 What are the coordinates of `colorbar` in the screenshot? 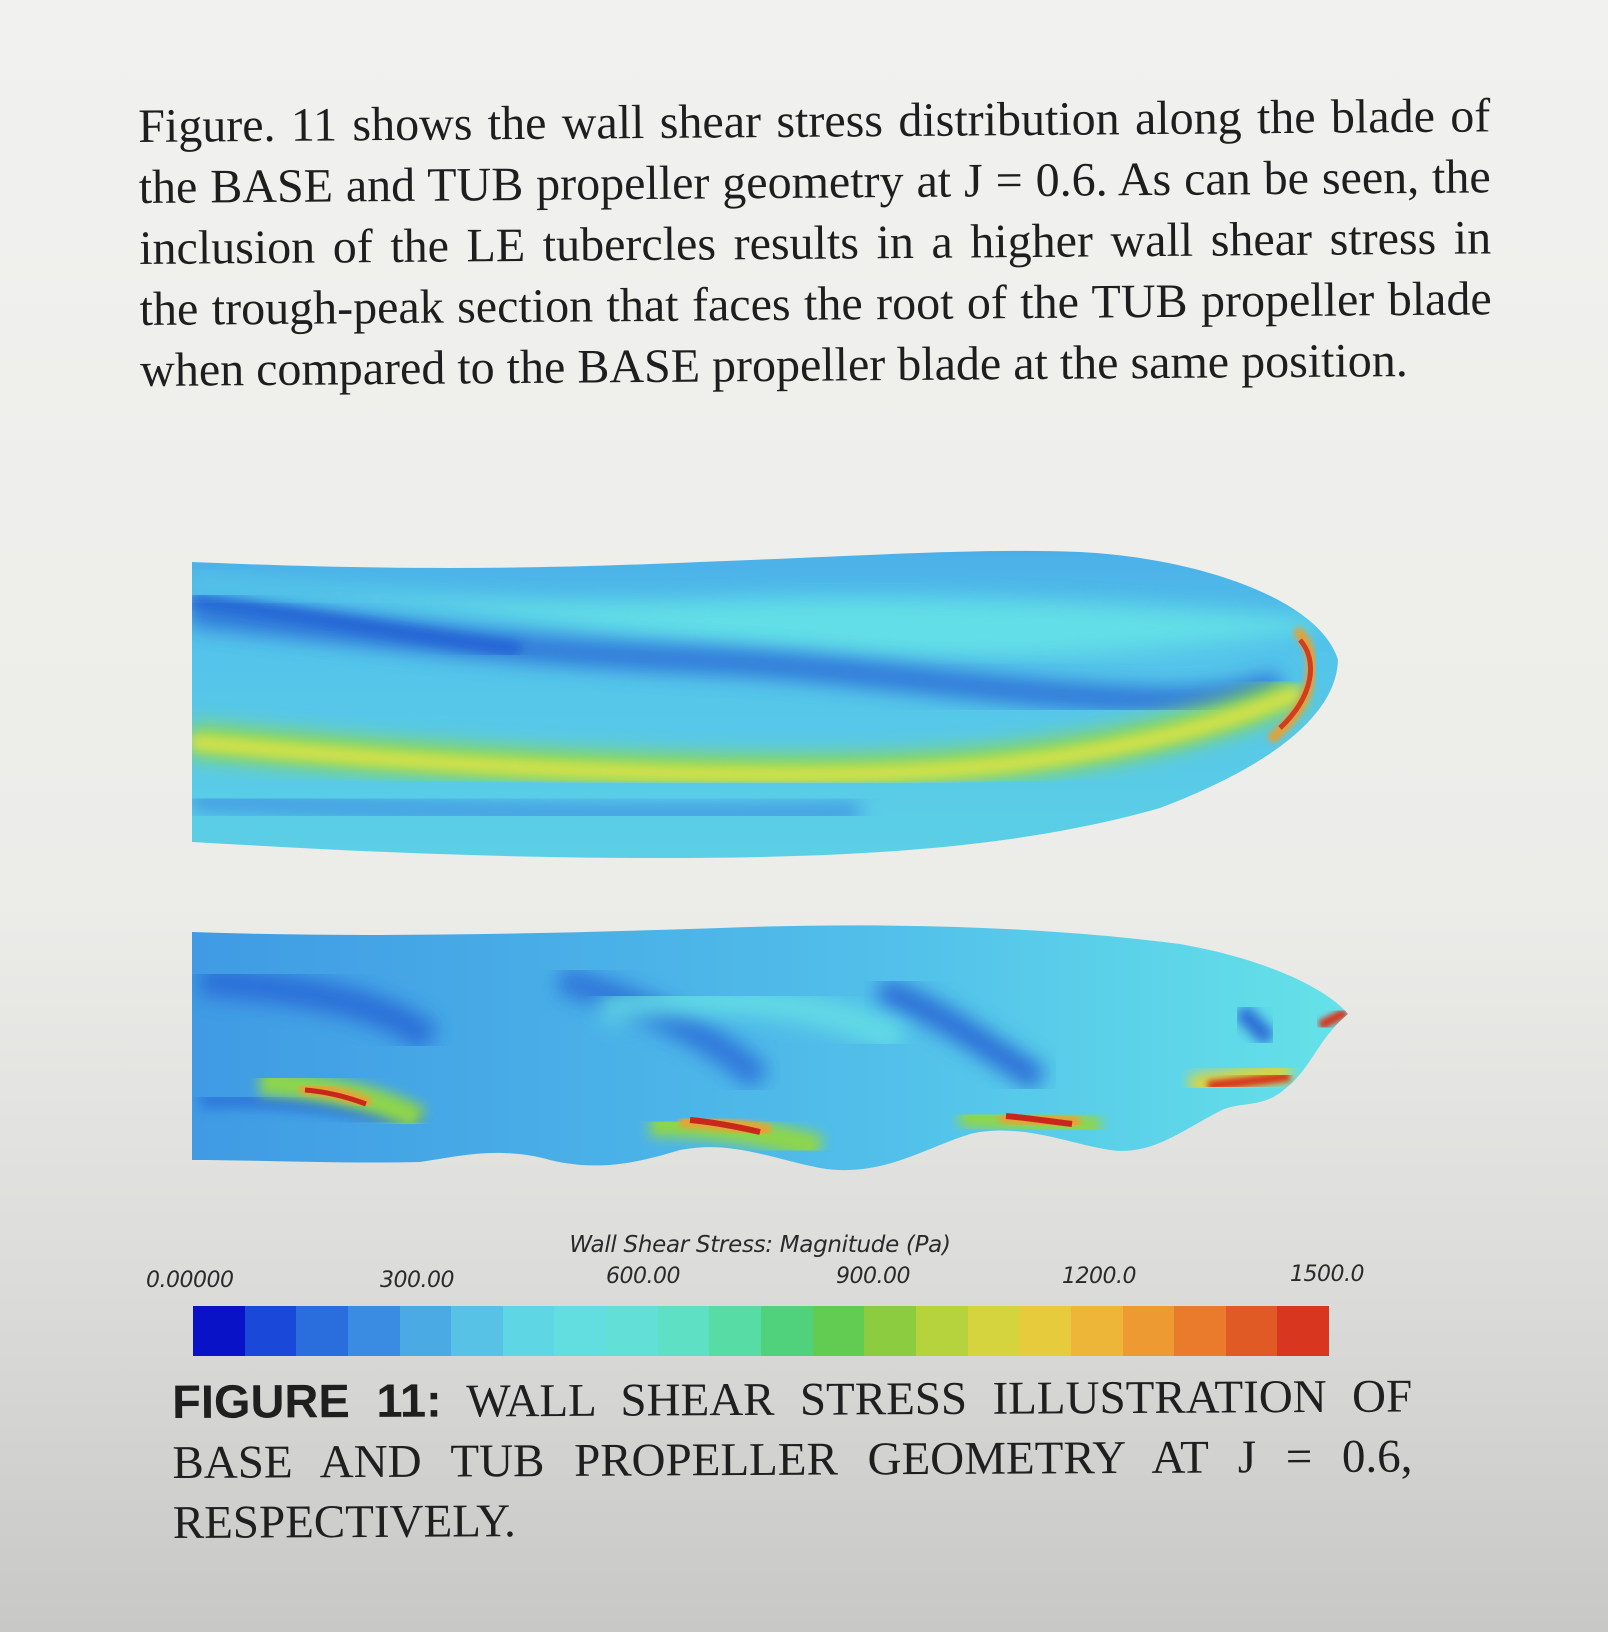 It's located at (761, 1331).